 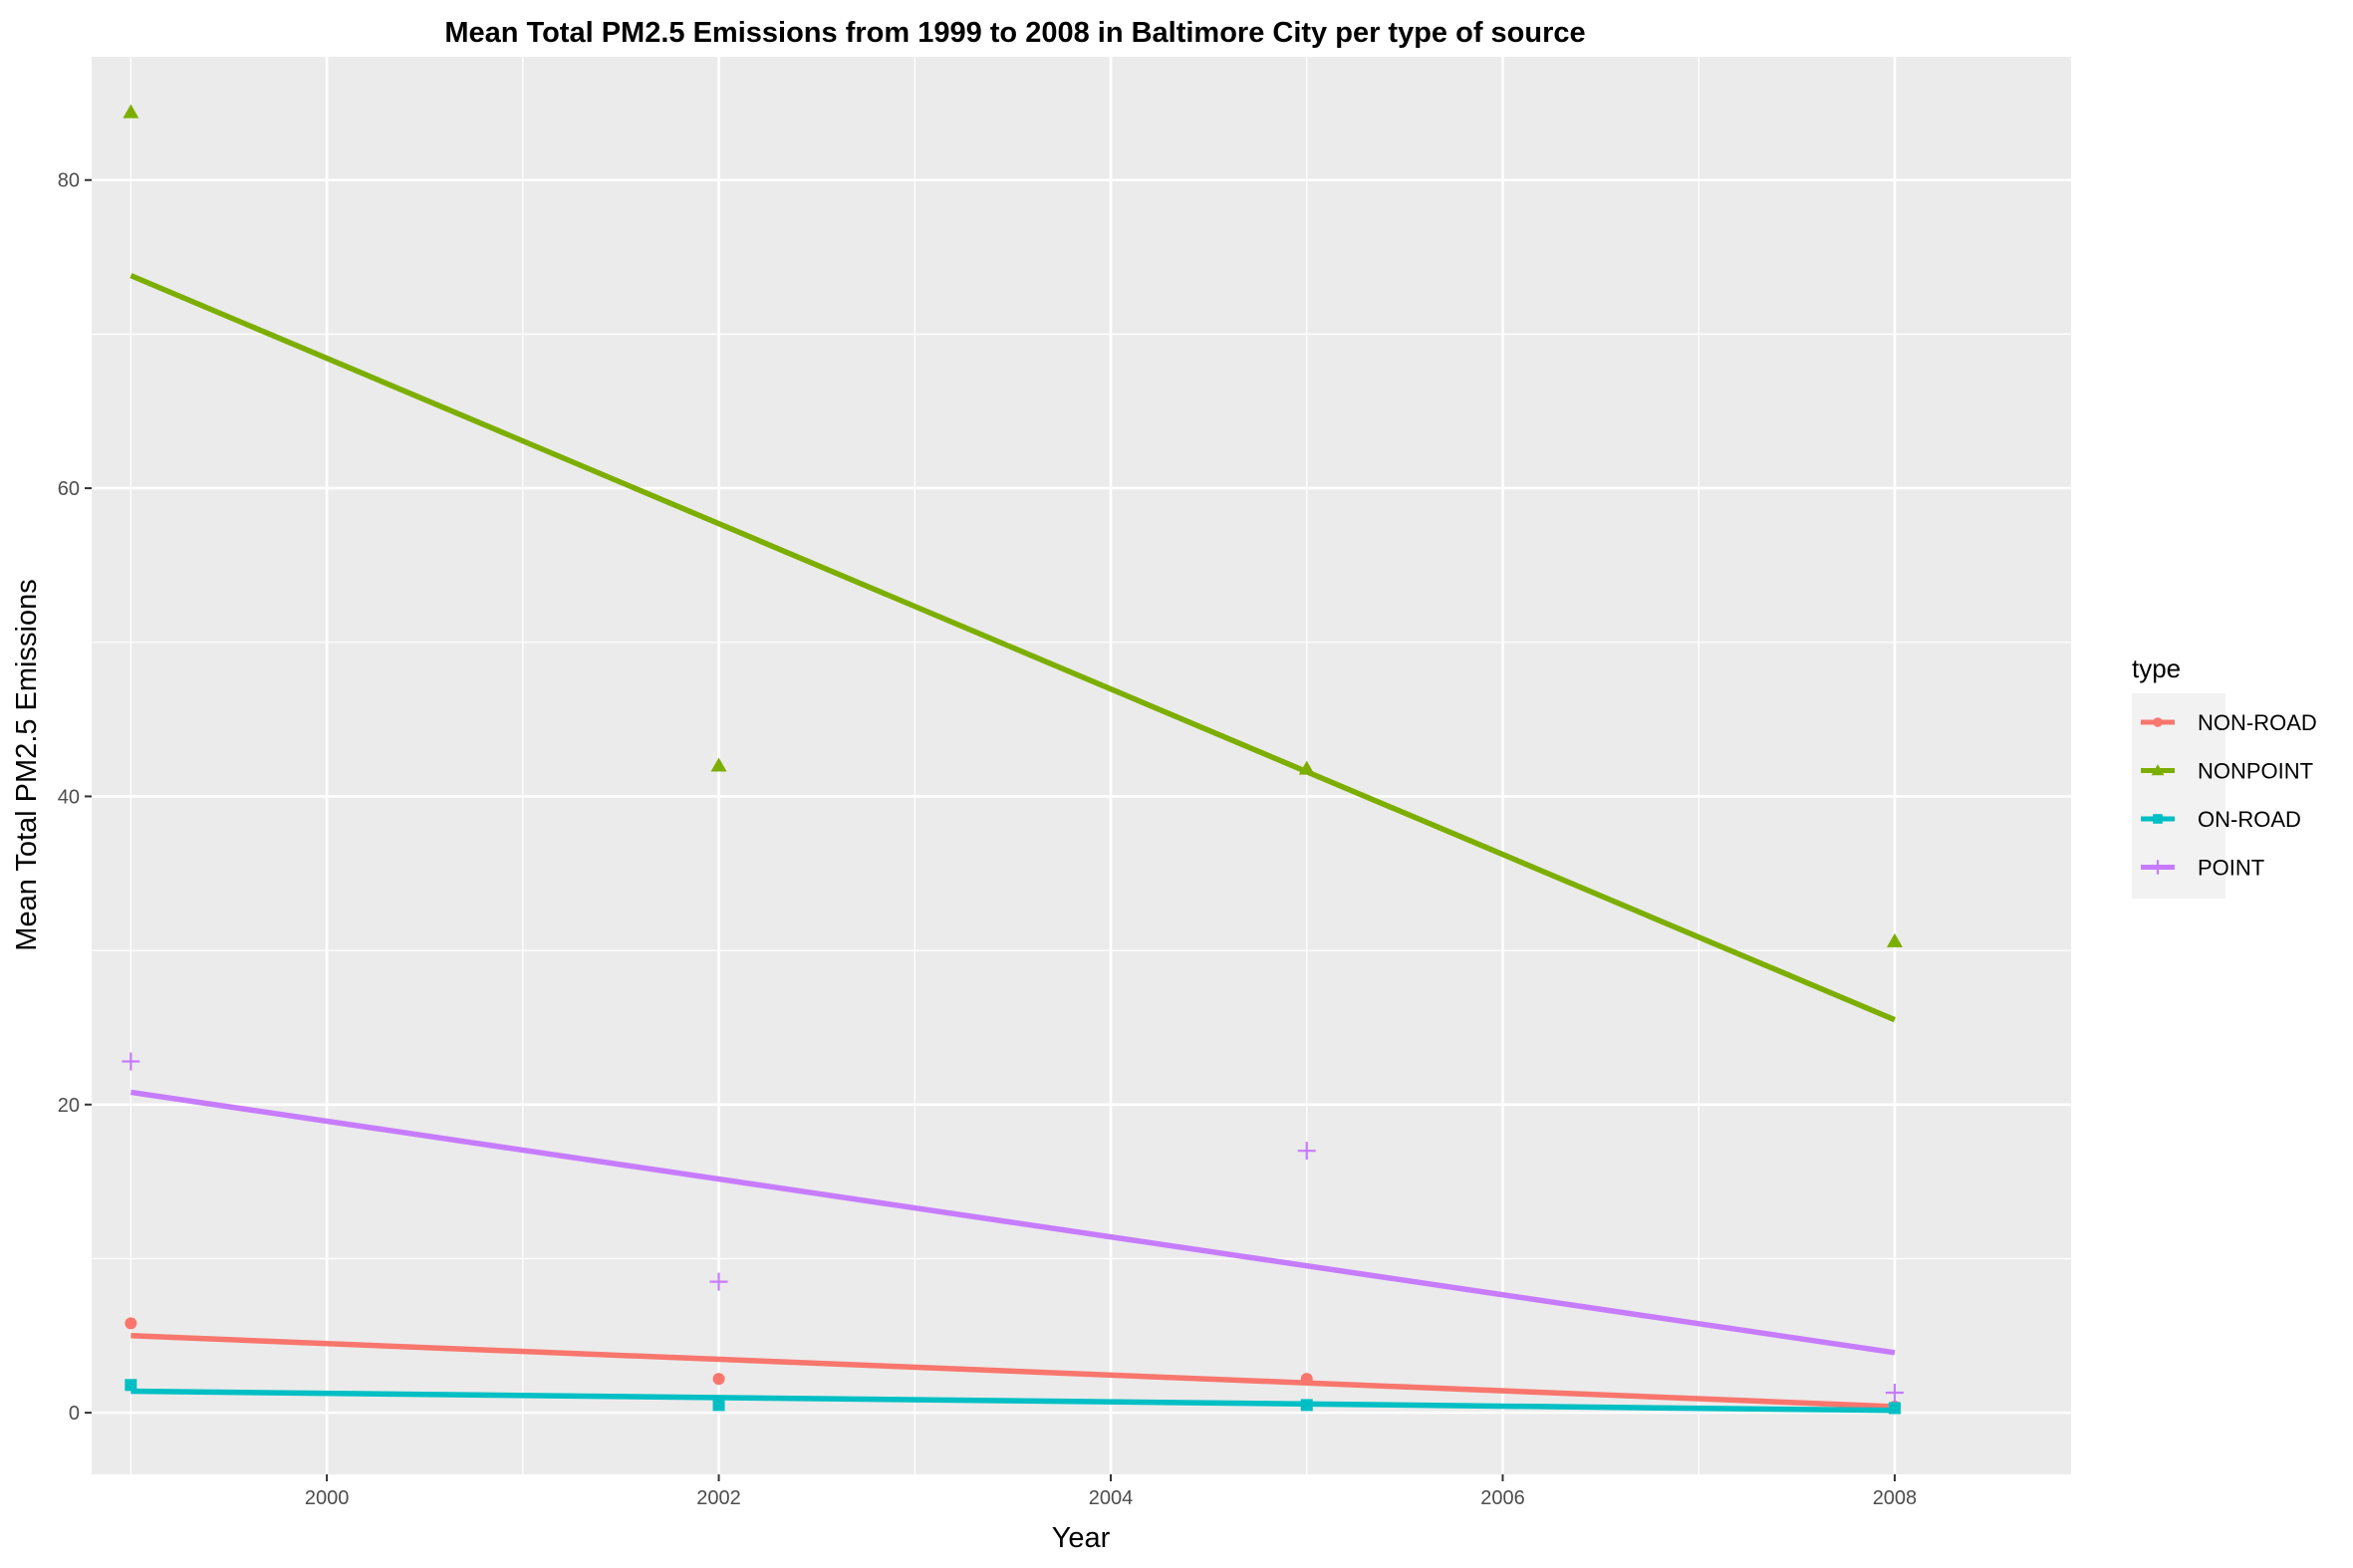 I want to click on legend-marker-nonpoint, so click(x=2158, y=770).